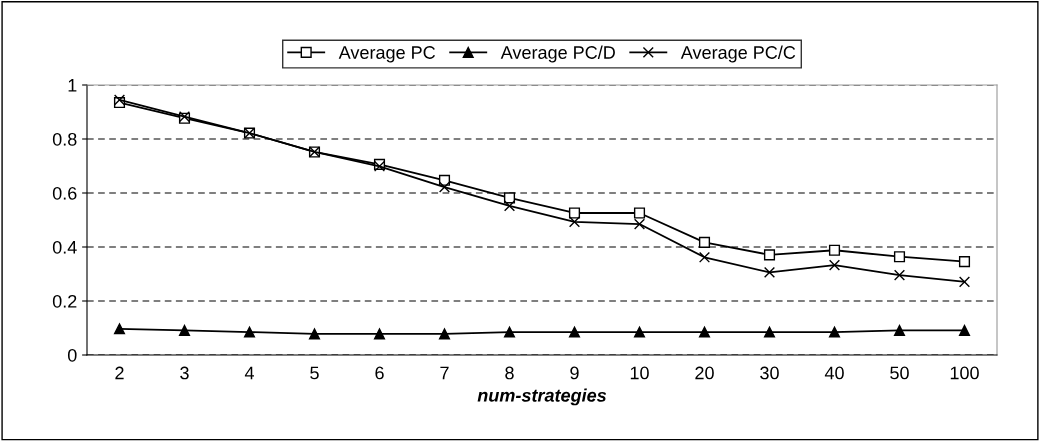 This screenshot has width=1041, height=441. Describe the element at coordinates (557, 54) in the screenshot. I see `legend-label: Average PC/D` at that location.